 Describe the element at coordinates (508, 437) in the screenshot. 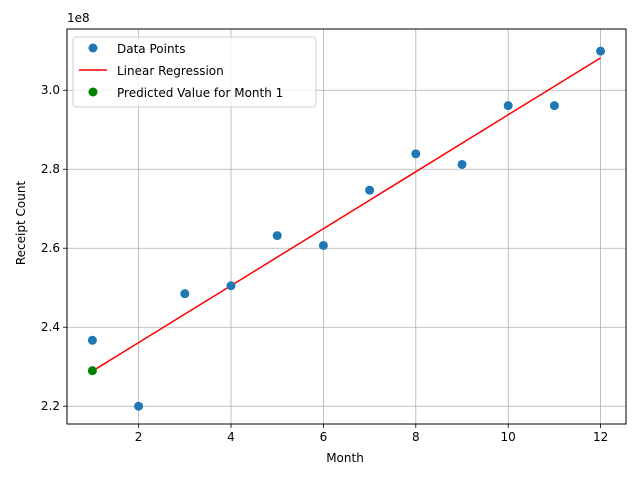

I see `x-tick-label: 10` at that location.